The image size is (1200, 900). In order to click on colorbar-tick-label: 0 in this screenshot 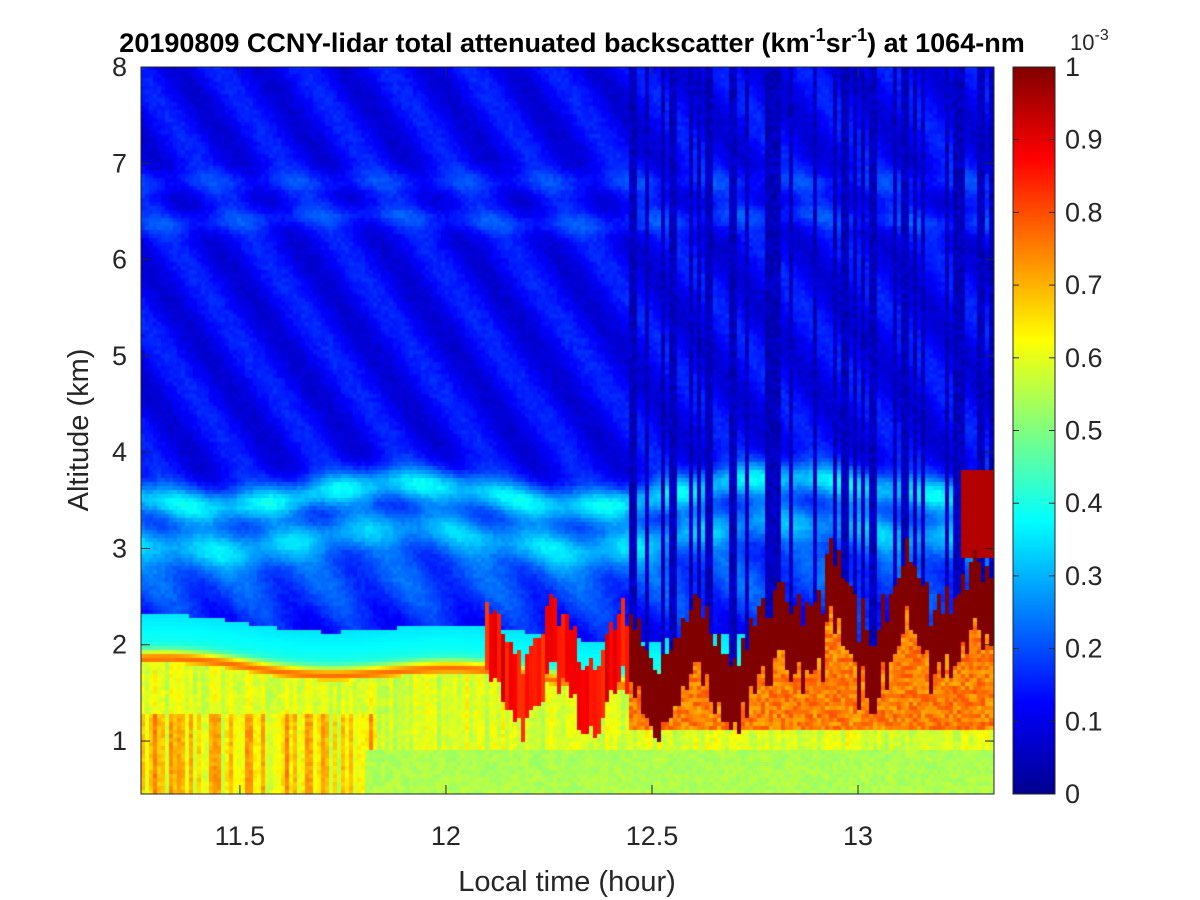, I will do `click(1072, 794)`.